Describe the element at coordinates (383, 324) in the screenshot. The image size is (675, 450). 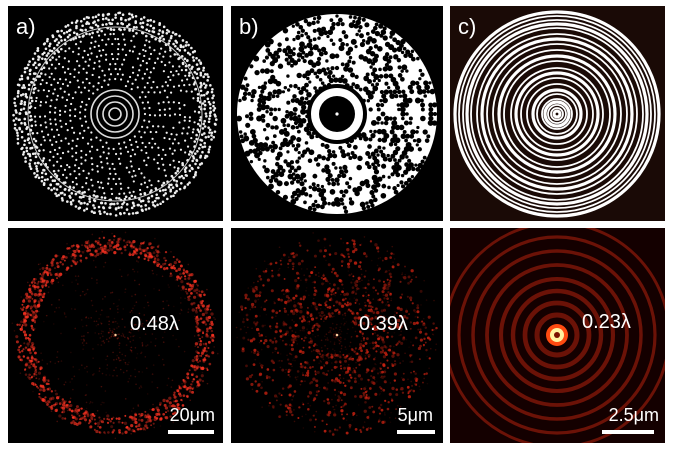
I see `resolution-label-b: 0.39λ` at that location.